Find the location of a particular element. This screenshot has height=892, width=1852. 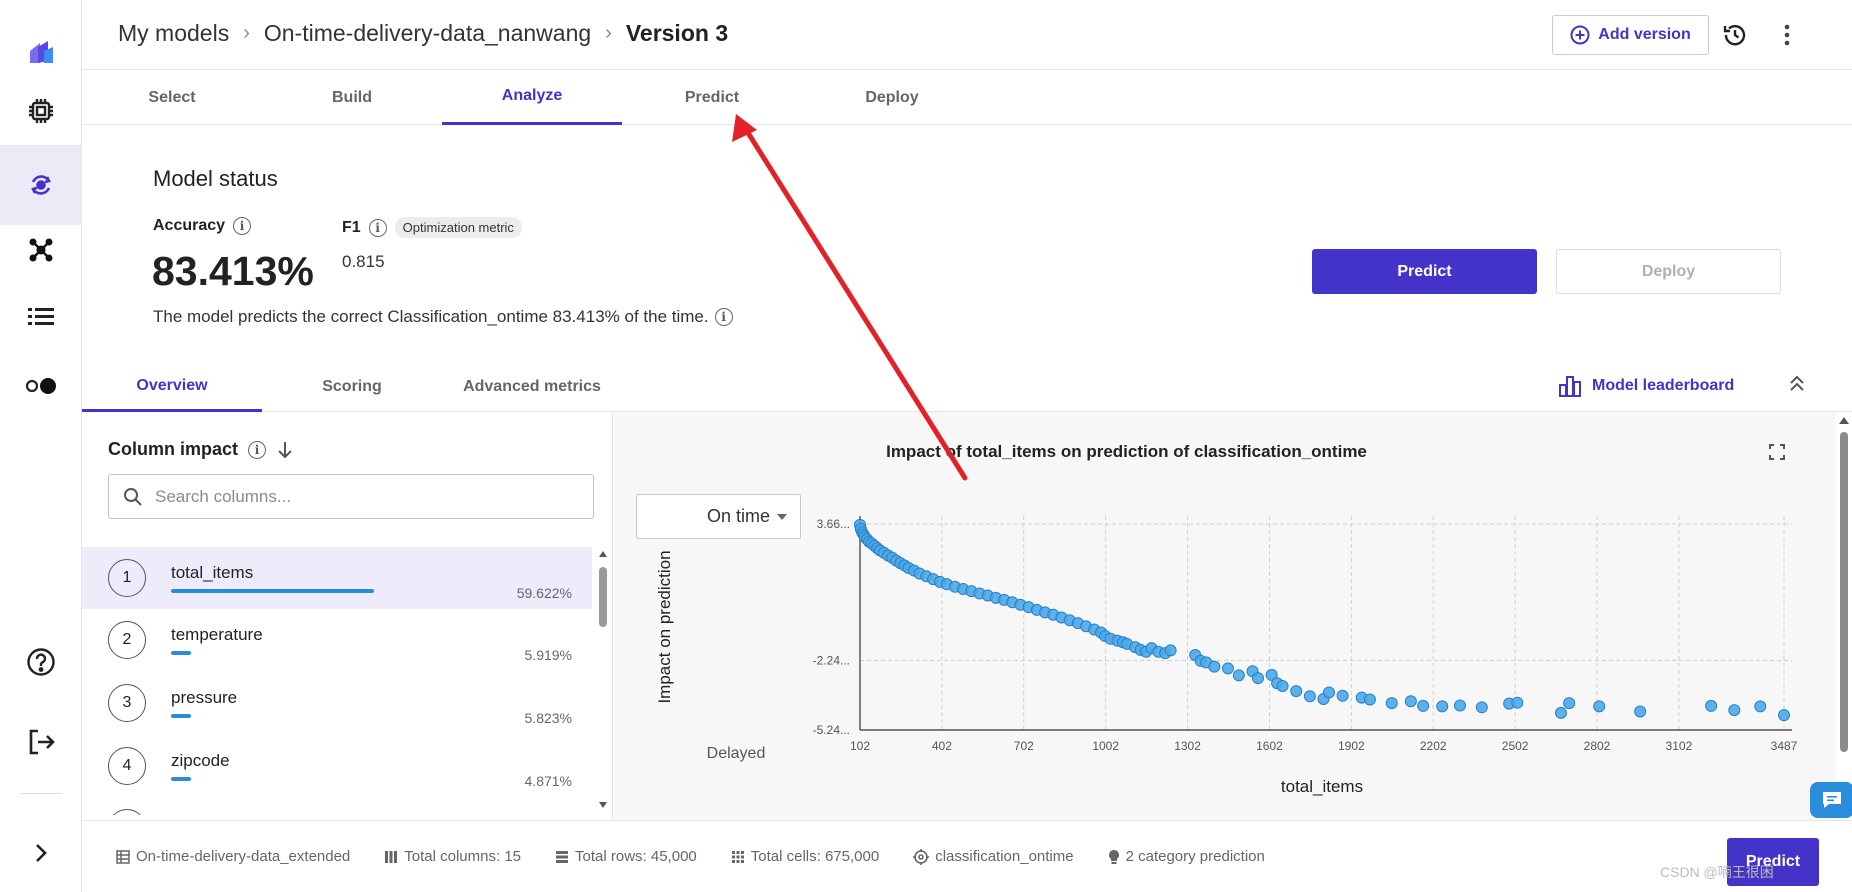

x-tick-label: 3102 is located at coordinates (1679, 746).